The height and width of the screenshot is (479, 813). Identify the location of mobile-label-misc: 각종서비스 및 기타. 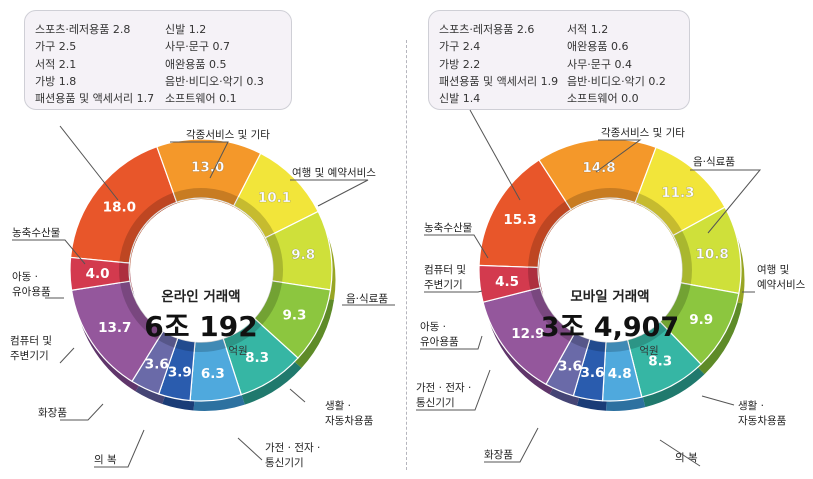
(643, 133).